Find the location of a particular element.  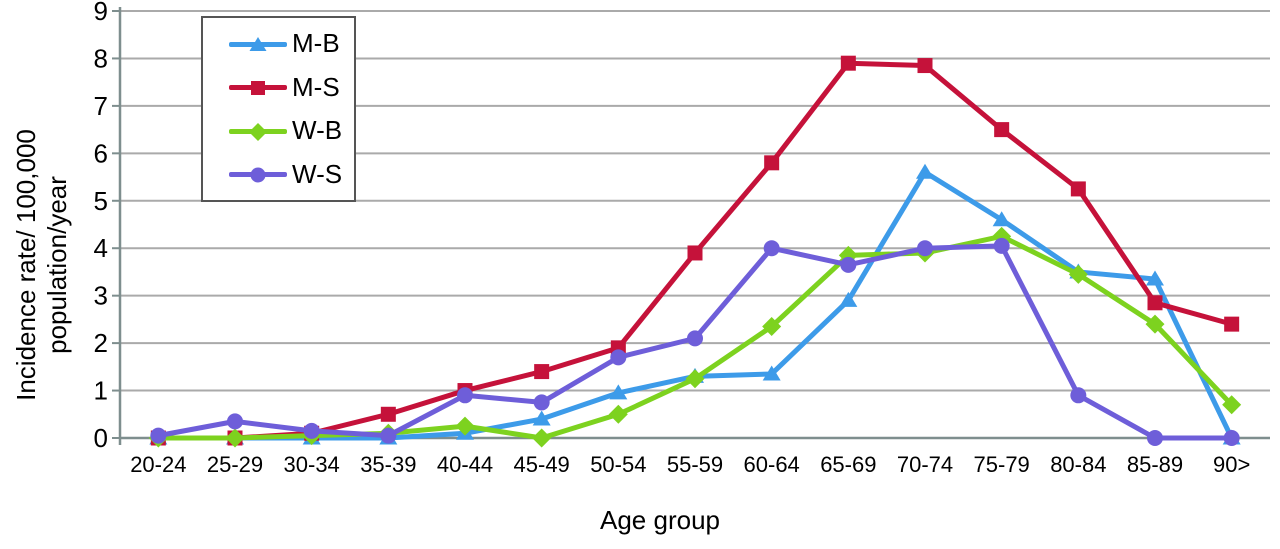

y-tick-label: 9 is located at coordinates (101, 13).